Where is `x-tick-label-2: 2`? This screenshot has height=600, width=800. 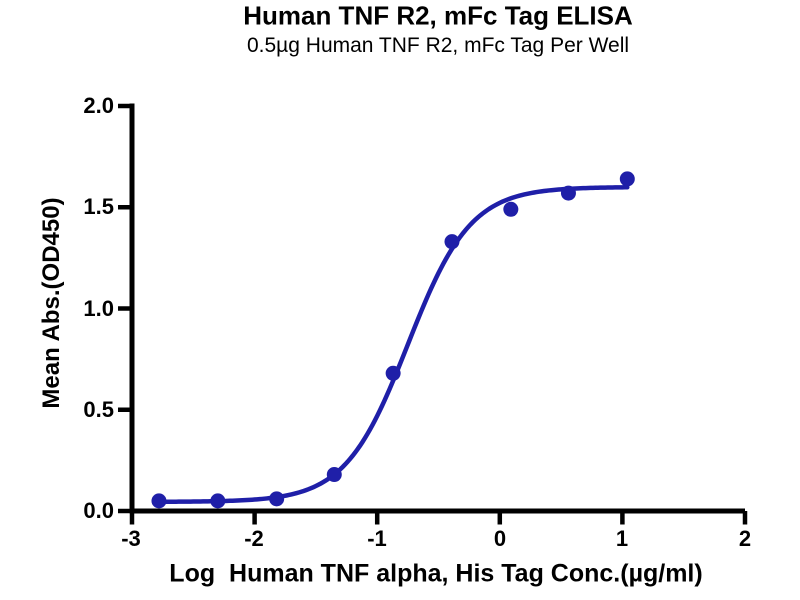 x-tick-label-2: 2 is located at coordinates (745, 538).